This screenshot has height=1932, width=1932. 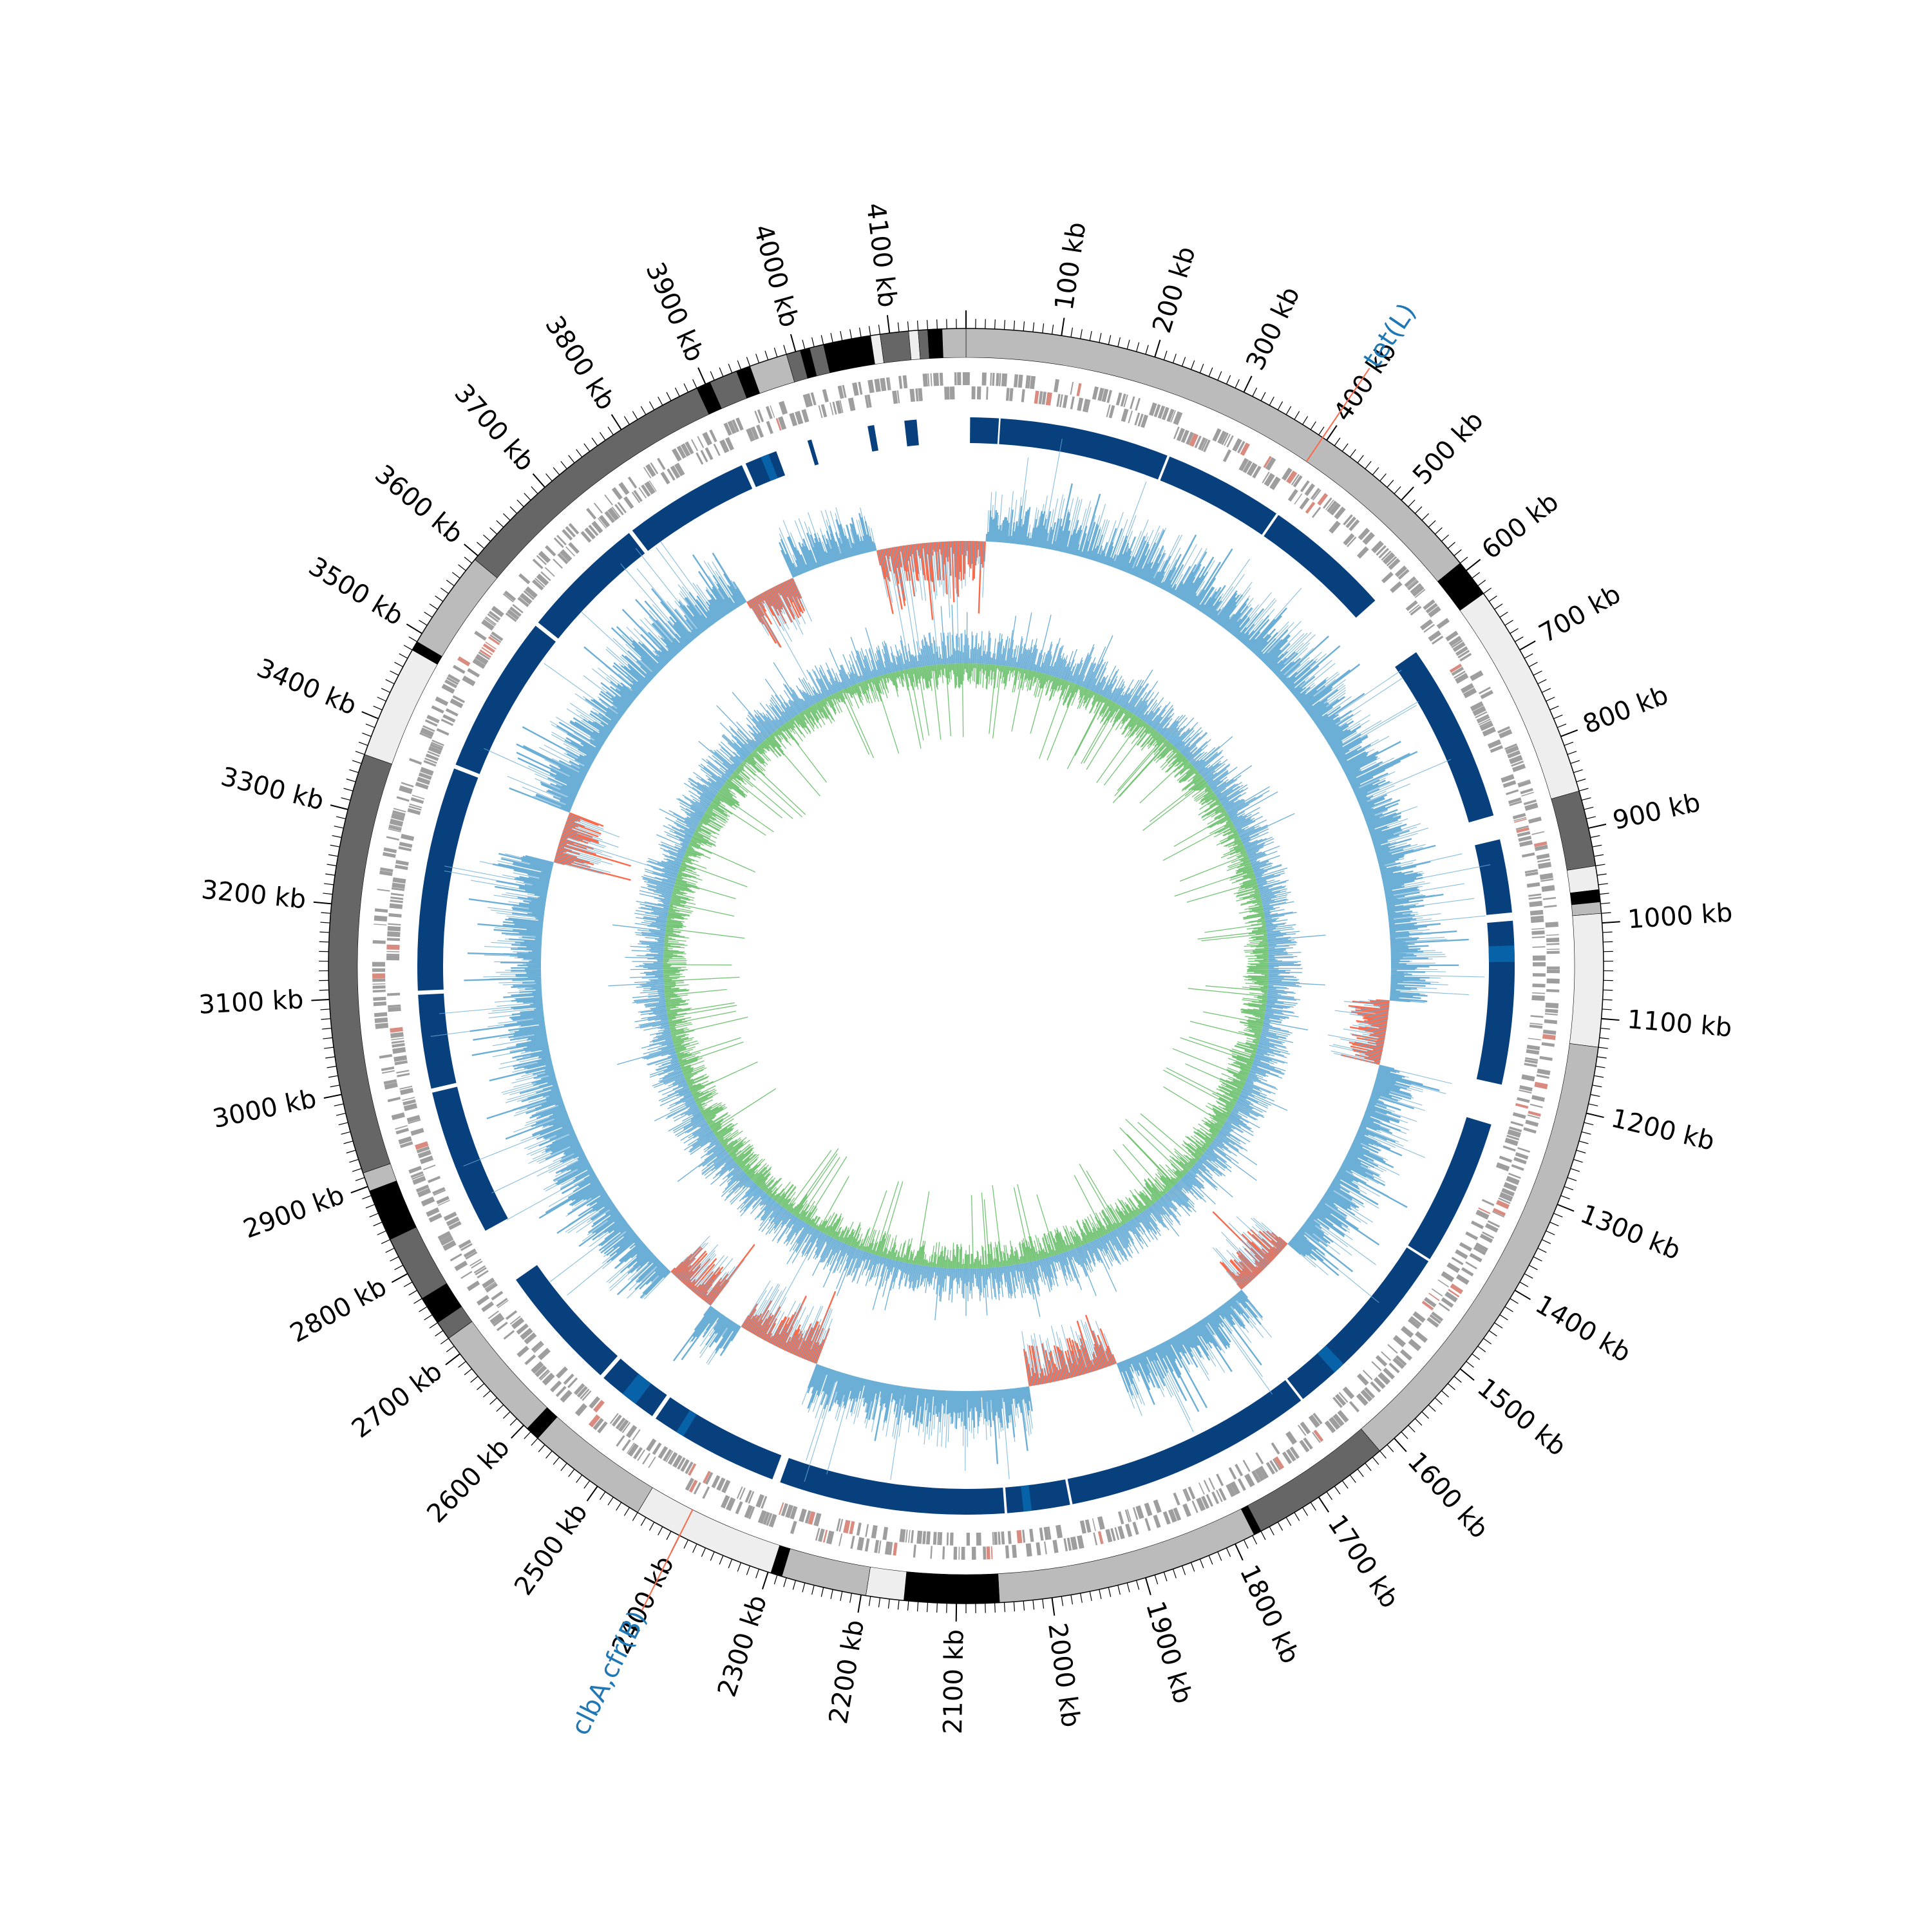 I want to click on position-label: 2700 kb, so click(x=397, y=1401).